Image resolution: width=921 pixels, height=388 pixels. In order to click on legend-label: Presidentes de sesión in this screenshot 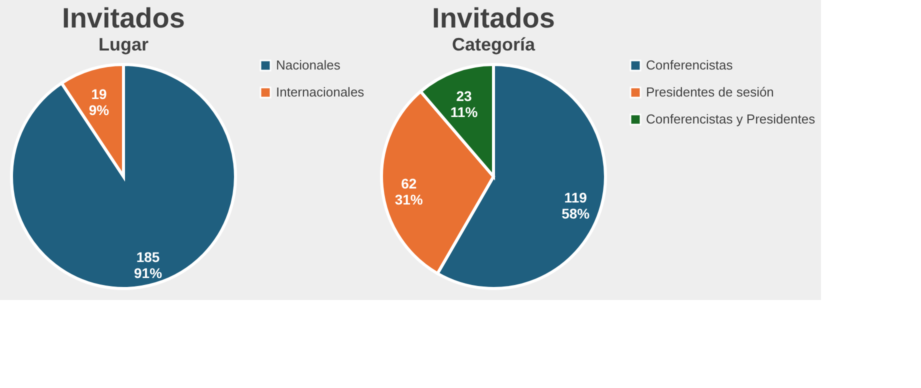, I will do `click(710, 92)`.